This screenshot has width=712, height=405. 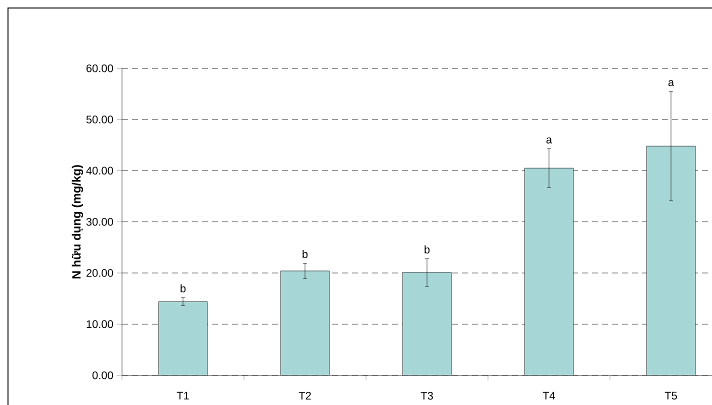 I want to click on x-tick-label: T4, so click(x=549, y=396).